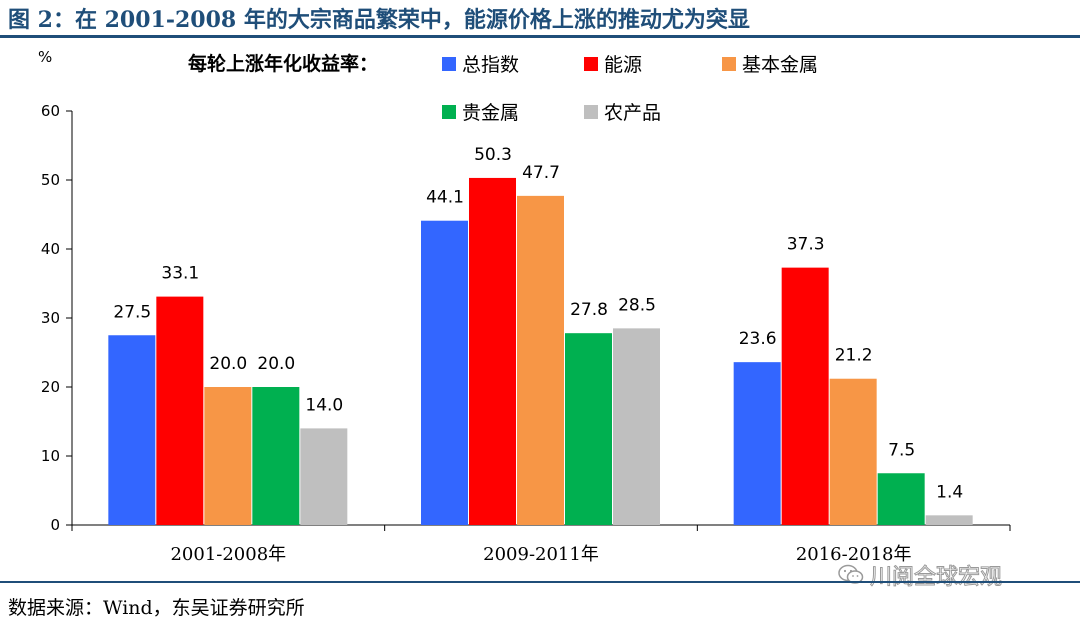 The width and height of the screenshot is (1080, 623). What do you see at coordinates (758, 339) in the screenshot?
I see `data-label: 23.6` at bounding box center [758, 339].